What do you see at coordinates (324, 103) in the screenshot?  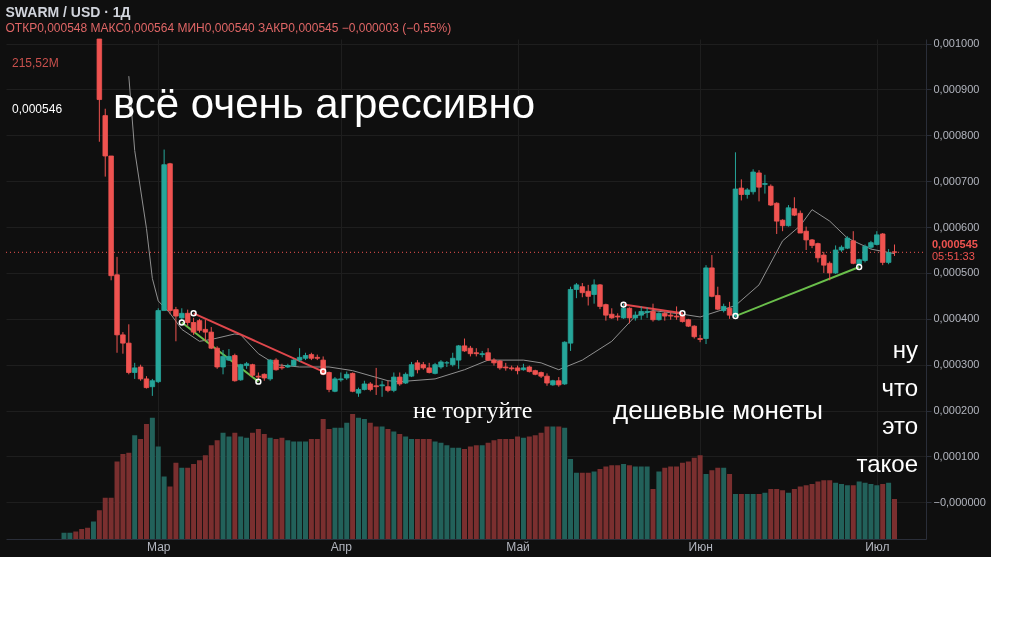 I see `annotation: всё очень агрессивно` at bounding box center [324, 103].